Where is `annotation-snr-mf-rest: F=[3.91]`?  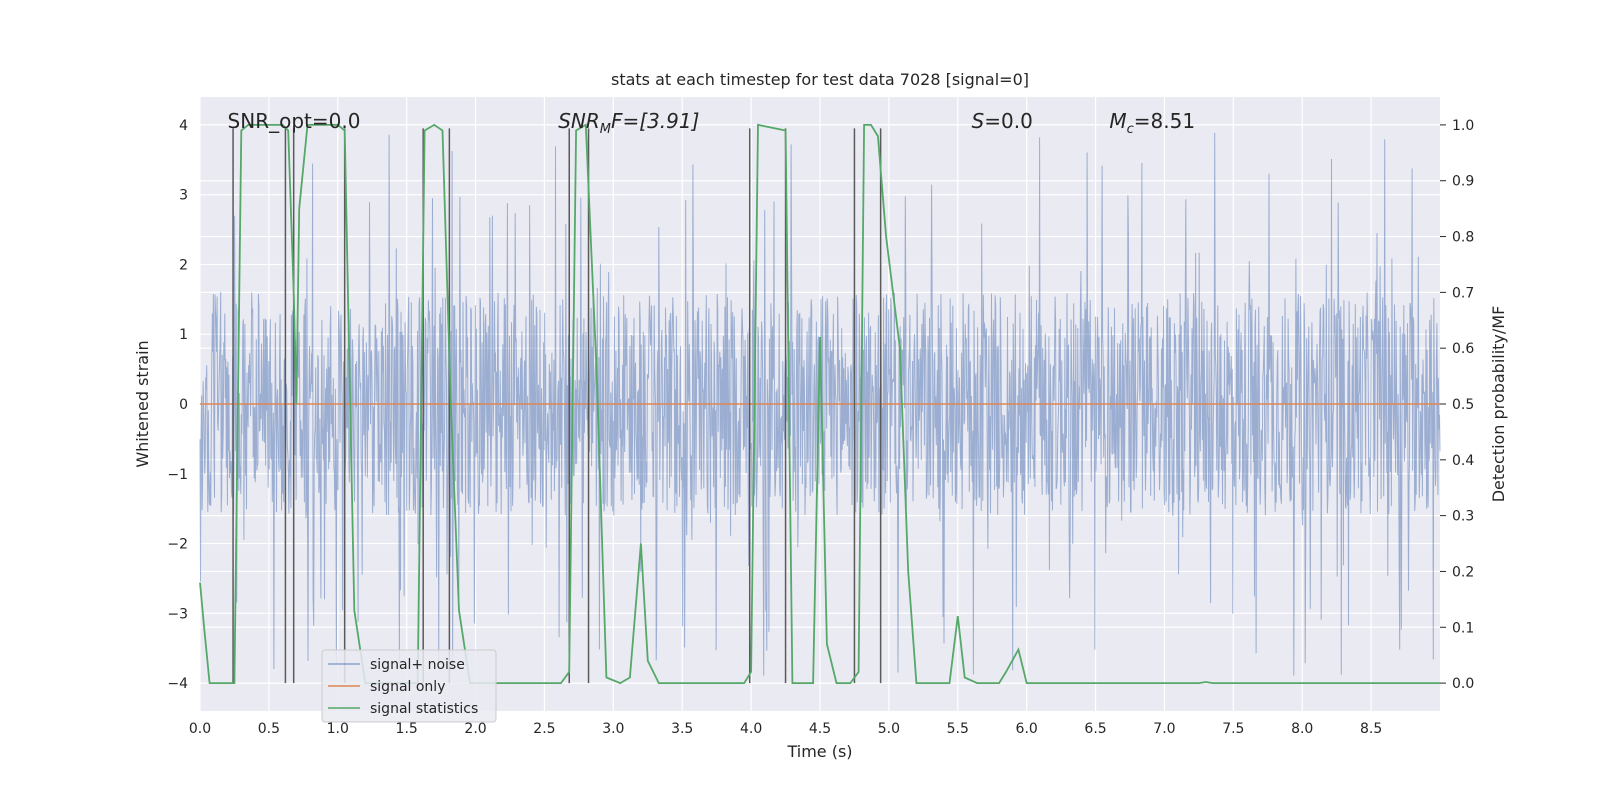 annotation-snr-mf-rest: F=[3.91] is located at coordinates (655, 121).